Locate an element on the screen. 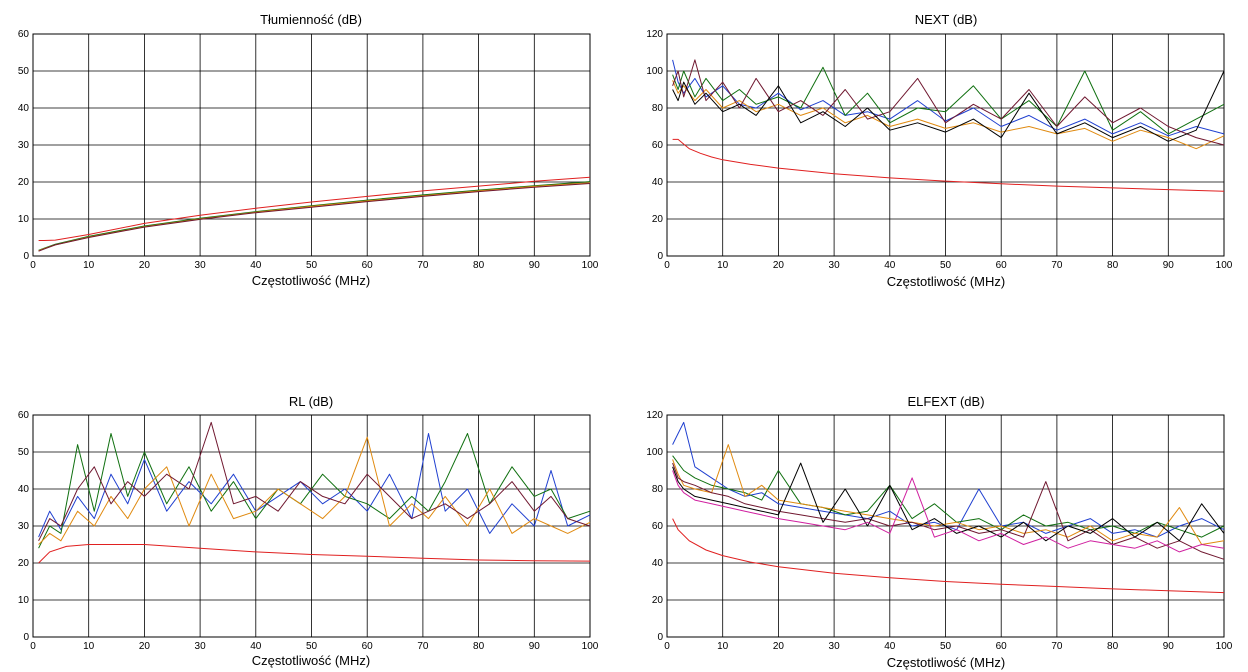 The height and width of the screenshot is (672, 1248). chart-title: ELFEXT (dB) is located at coordinates (945, 401).